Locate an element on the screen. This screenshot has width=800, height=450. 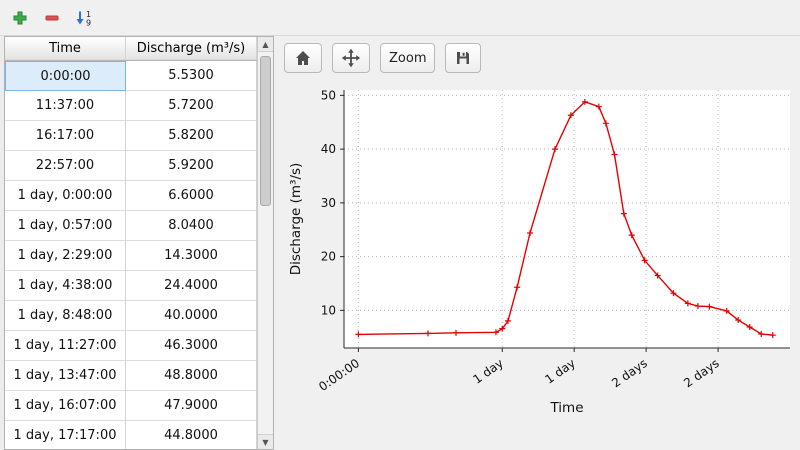
table-row: 1 day, 8:48:00 40.0000 is located at coordinates (131, 316).